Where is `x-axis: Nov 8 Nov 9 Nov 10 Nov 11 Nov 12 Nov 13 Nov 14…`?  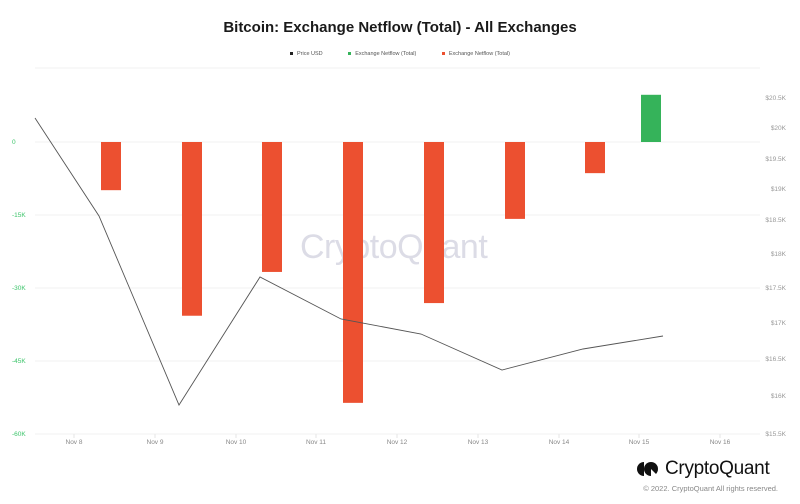 x-axis: Nov 8 Nov 9 Nov 10 Nov 11 Nov 12 Nov 13 Nov 14… is located at coordinates (398, 440).